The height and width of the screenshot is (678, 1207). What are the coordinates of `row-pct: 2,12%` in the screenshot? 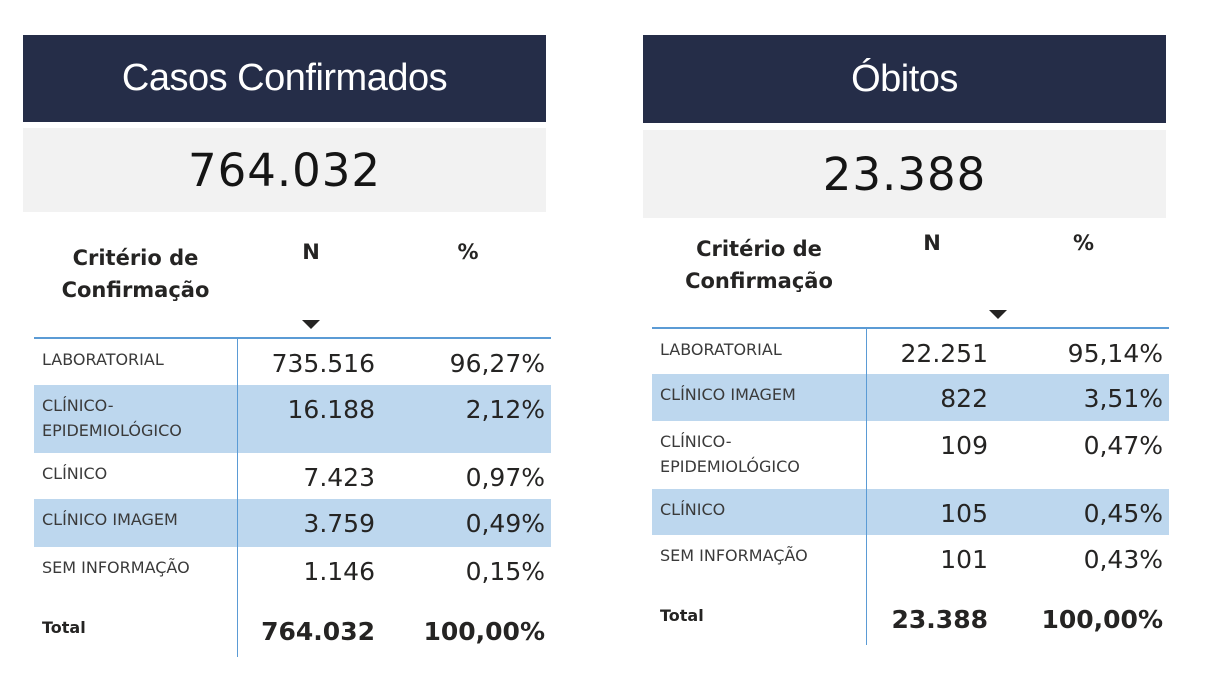 It's located at (468, 419).